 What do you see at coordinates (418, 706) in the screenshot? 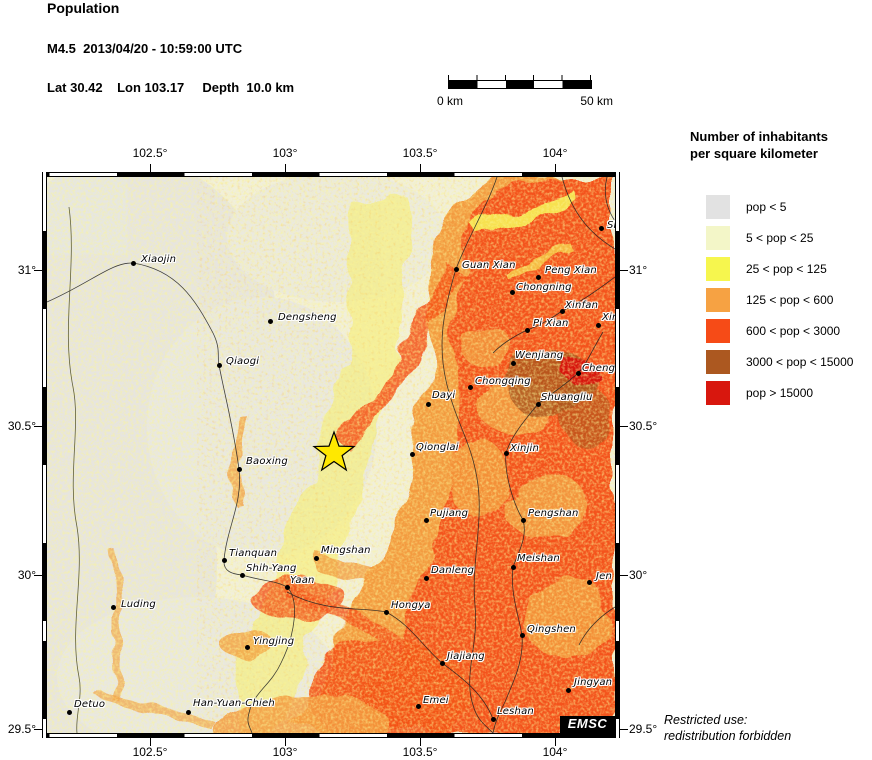
I see `city-dot-emei` at bounding box center [418, 706].